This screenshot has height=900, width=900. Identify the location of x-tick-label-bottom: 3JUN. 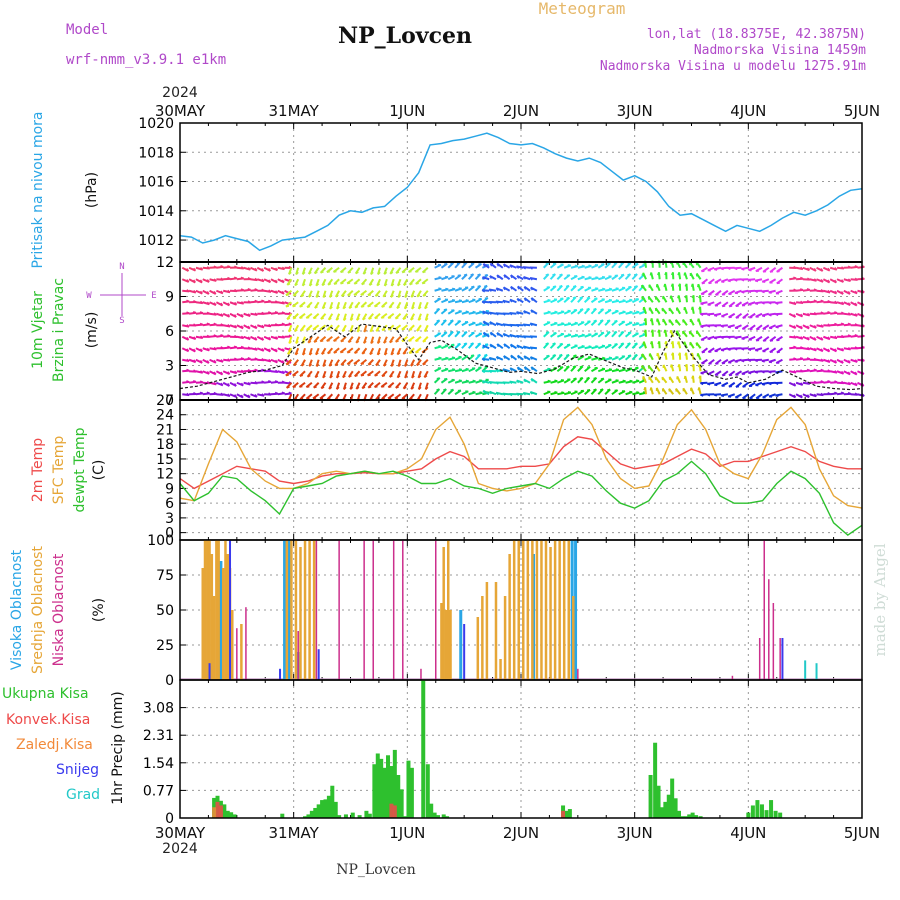
(635, 833).